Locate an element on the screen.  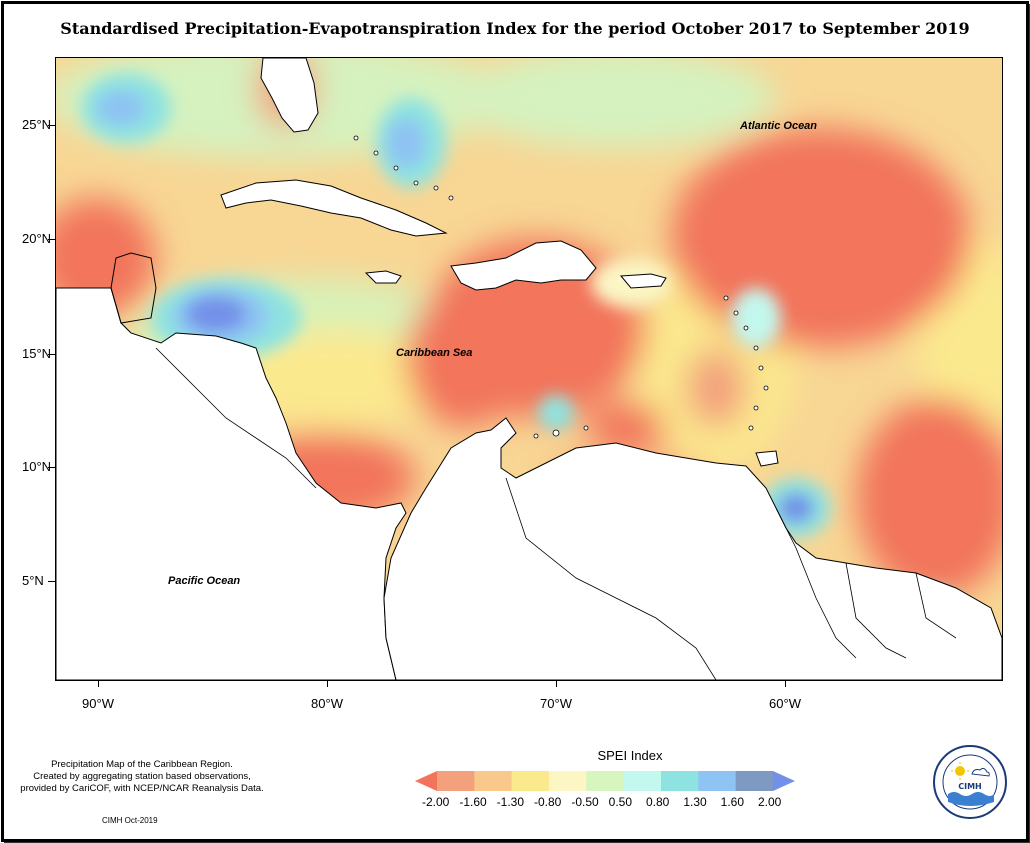
lat-label: 20°N is located at coordinates (37, 238).